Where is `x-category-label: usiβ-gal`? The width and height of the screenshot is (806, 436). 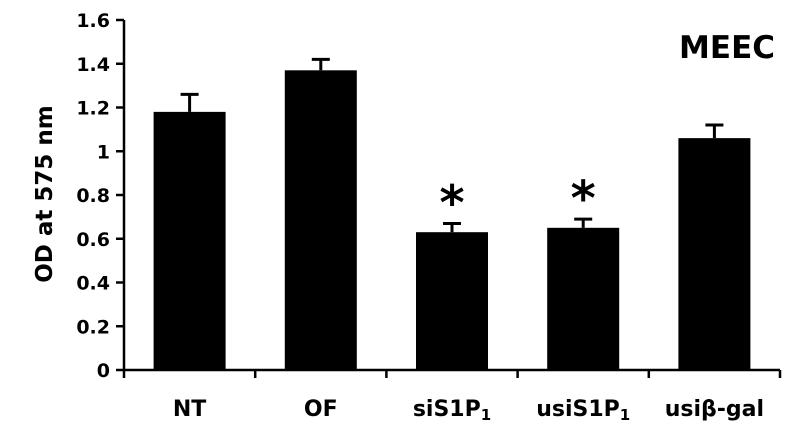
x-category-label: usiβ-gal is located at coordinates (714, 409).